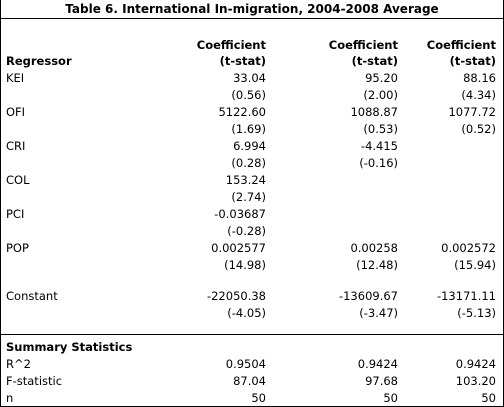 This screenshot has height=407, width=504. Describe the element at coordinates (378, 163) in the screenshot. I see `tstat-cell: (-0.16)` at that location.